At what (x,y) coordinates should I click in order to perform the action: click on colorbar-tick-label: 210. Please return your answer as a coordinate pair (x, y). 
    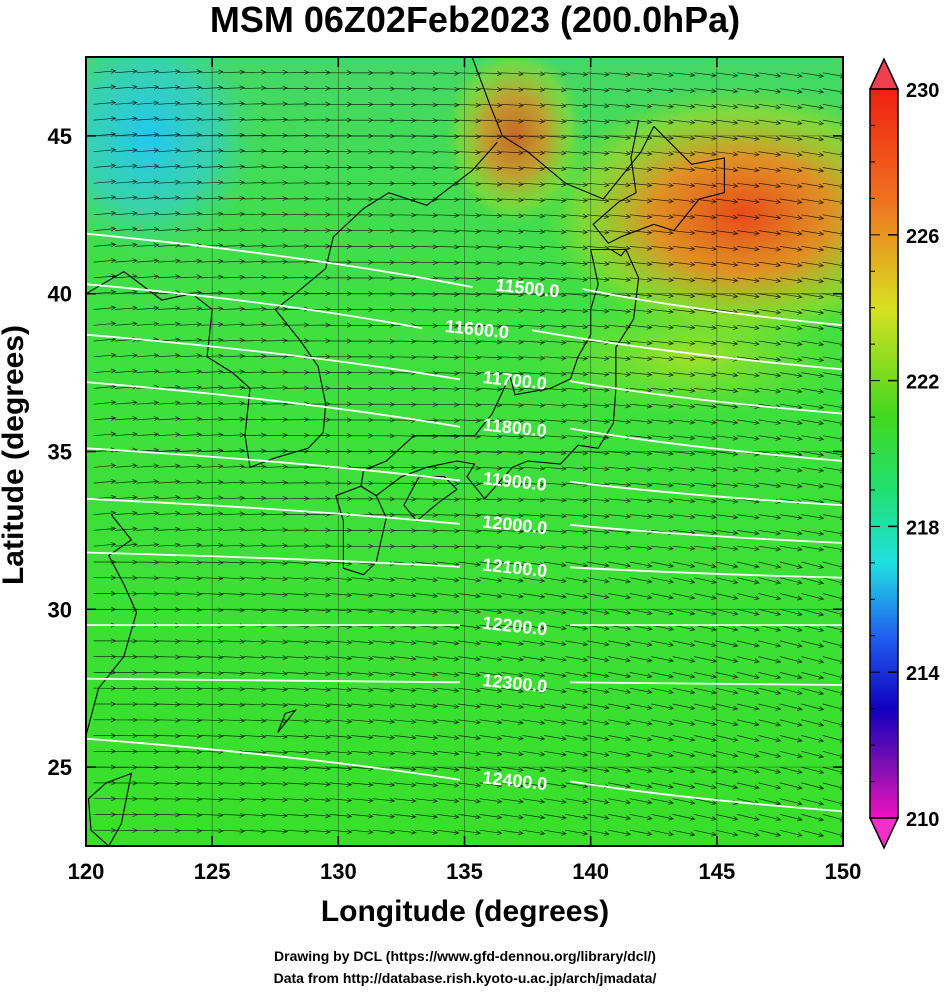
    Looking at the image, I should click on (922, 820).